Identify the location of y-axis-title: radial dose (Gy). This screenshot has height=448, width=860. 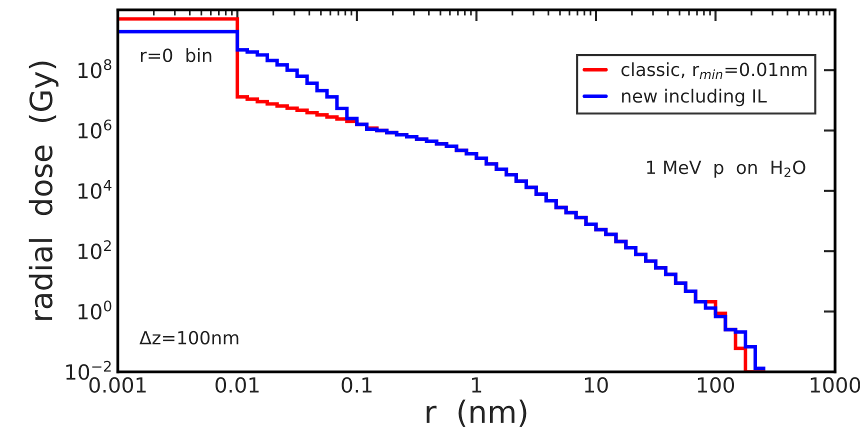
(43, 191).